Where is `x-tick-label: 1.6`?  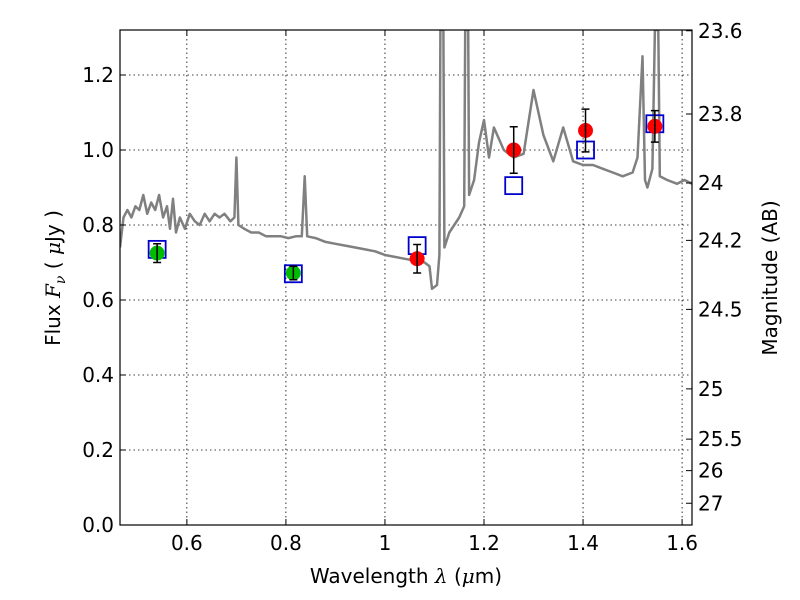 x-tick-label: 1.6 is located at coordinates (682, 543).